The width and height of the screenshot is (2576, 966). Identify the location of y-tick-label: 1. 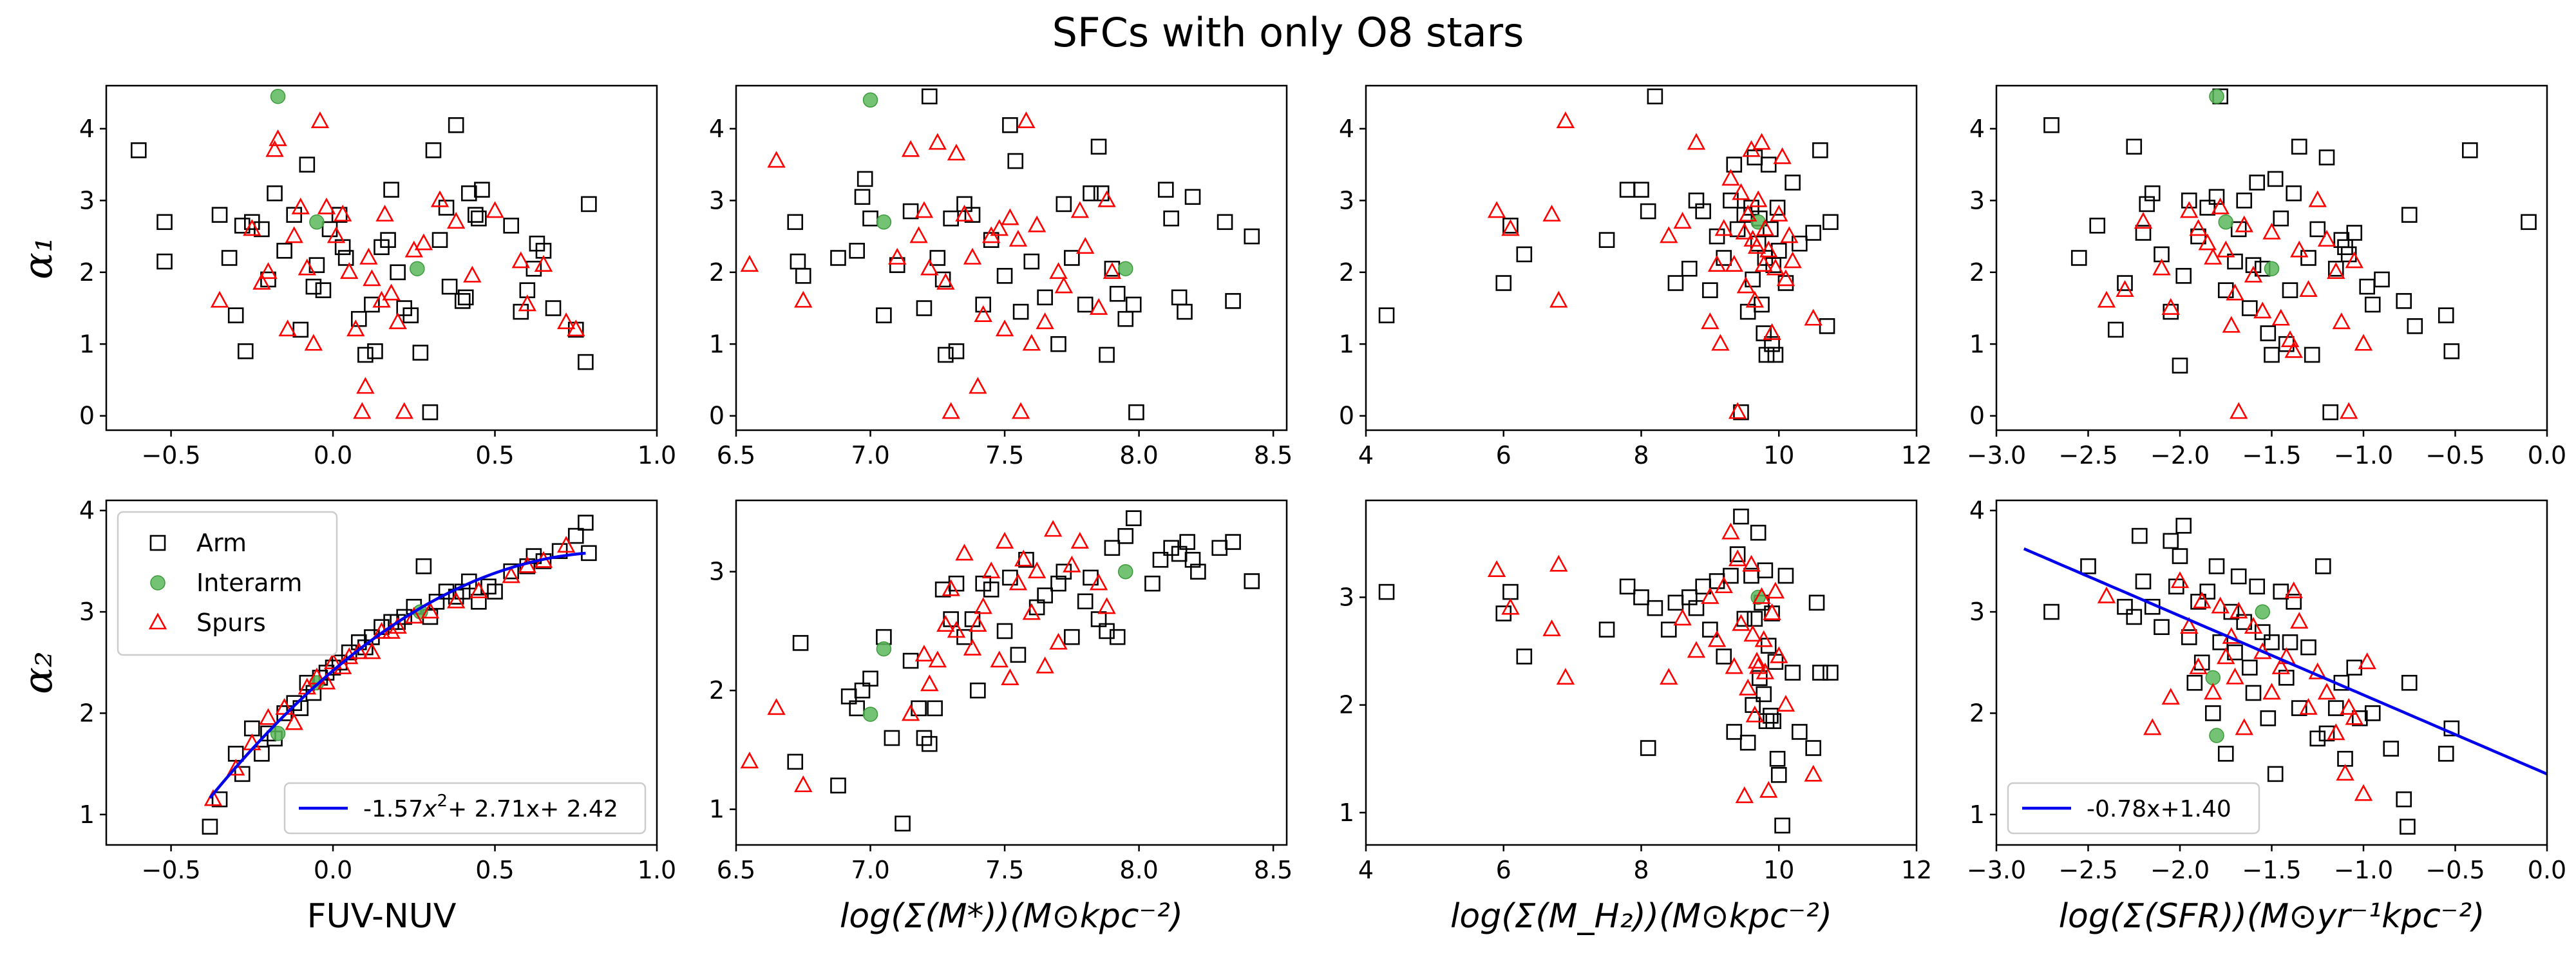
(87, 344).